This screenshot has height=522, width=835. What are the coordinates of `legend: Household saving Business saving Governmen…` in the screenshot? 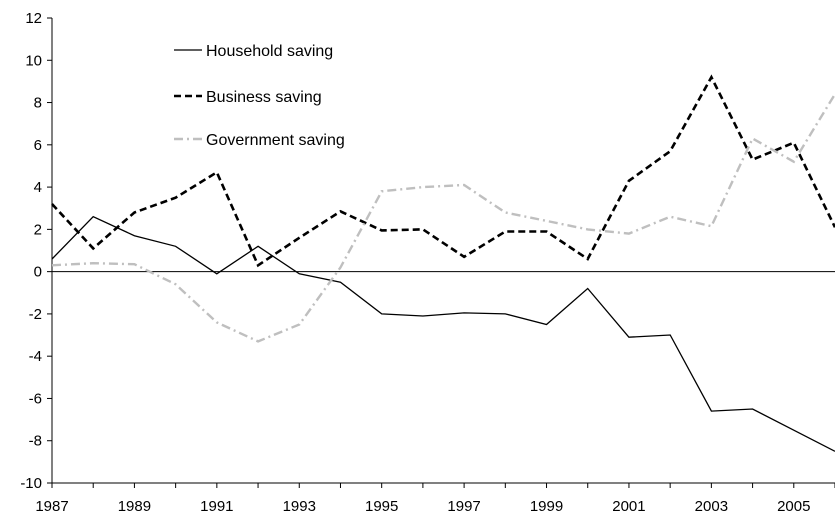 It's located at (259, 96).